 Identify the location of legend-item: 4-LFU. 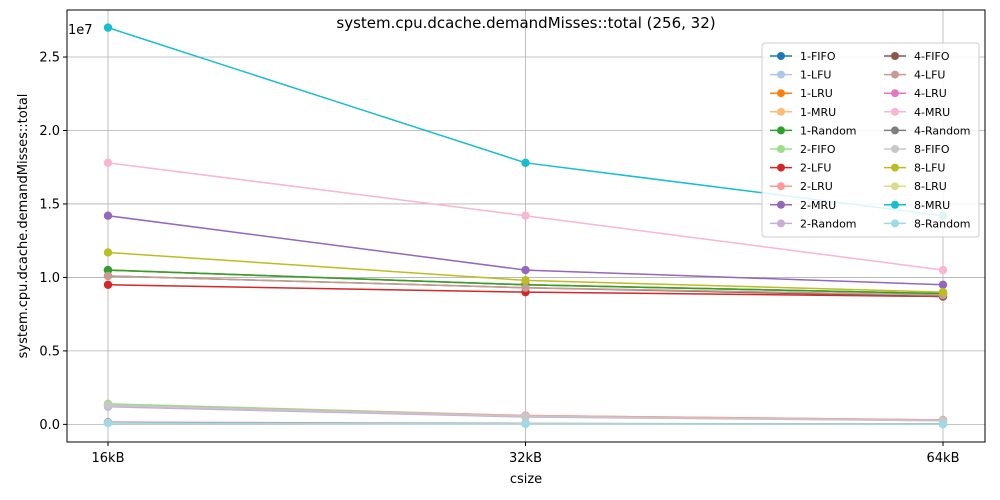
(914, 75).